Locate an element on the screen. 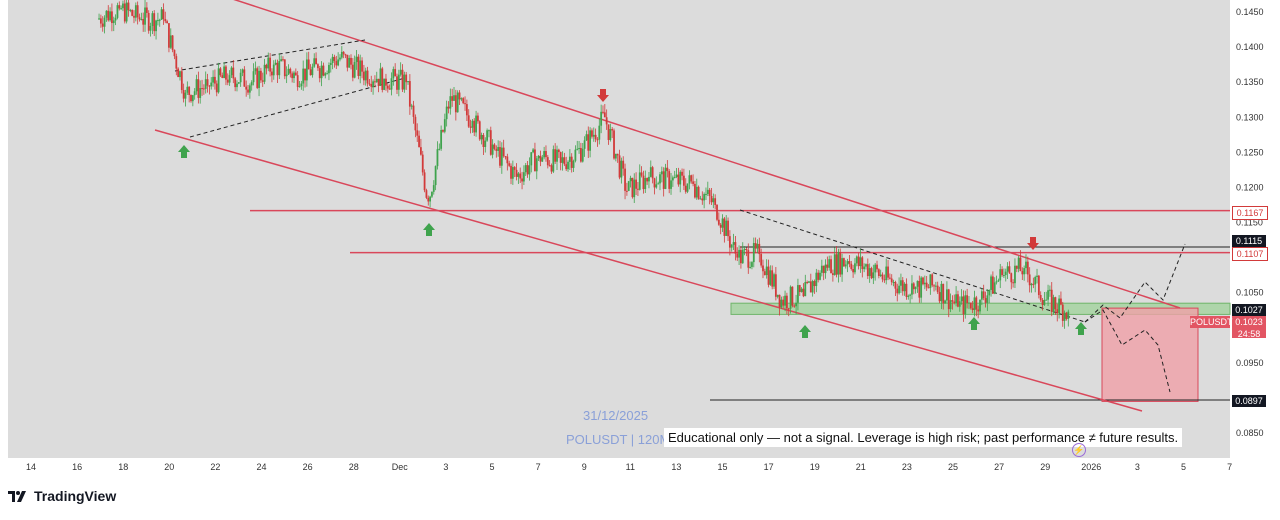  time-scale is located at coordinates (619, 468).